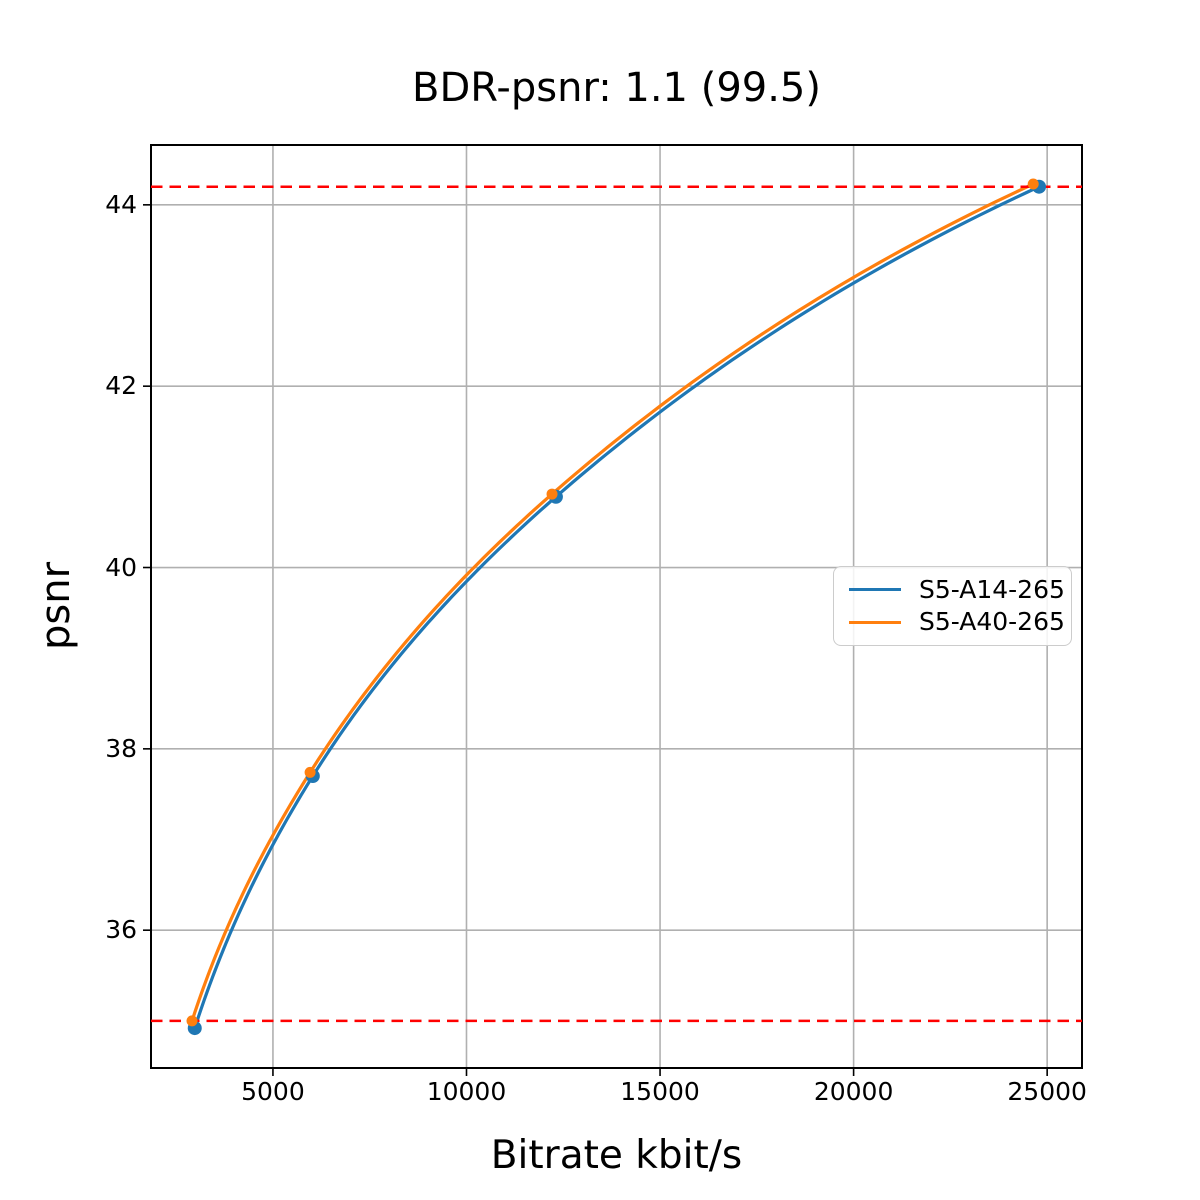 The height and width of the screenshot is (1200, 1200). I want to click on y-tick-label: 42, so click(121, 386).